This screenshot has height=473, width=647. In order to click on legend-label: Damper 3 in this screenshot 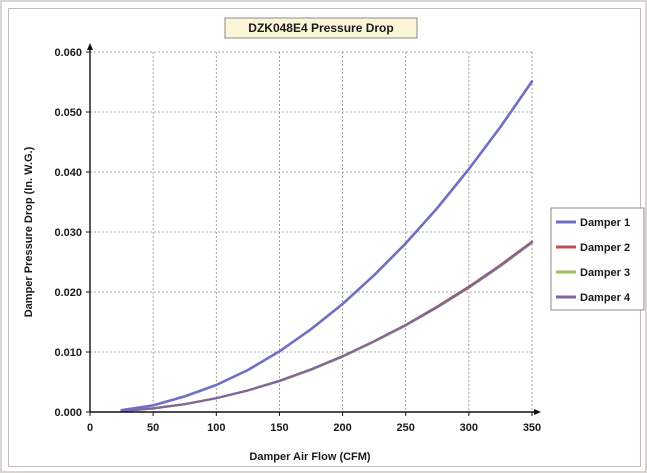, I will do `click(605, 273)`.